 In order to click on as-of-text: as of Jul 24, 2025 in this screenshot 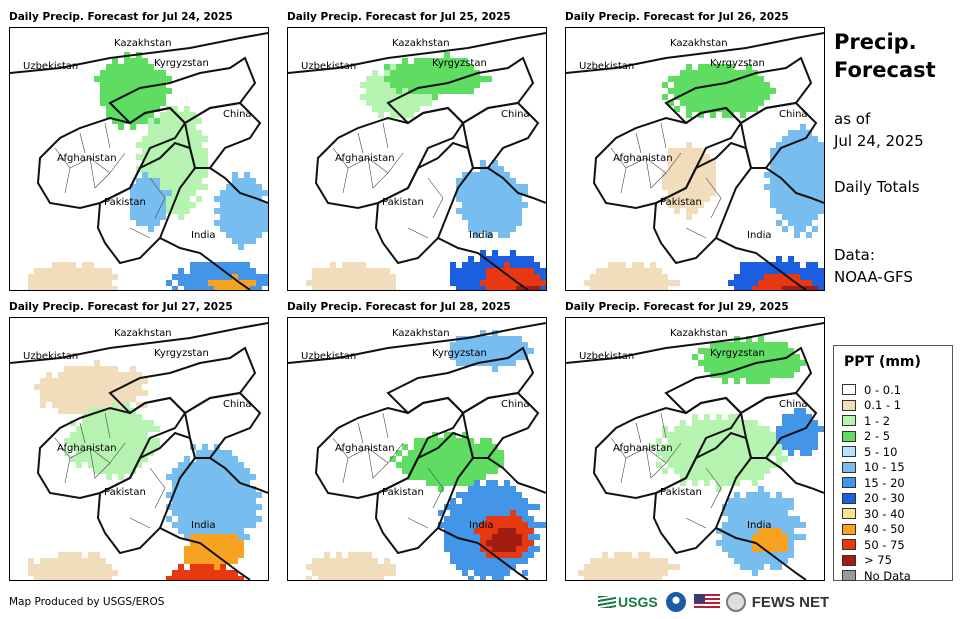, I will do `click(879, 130)`.